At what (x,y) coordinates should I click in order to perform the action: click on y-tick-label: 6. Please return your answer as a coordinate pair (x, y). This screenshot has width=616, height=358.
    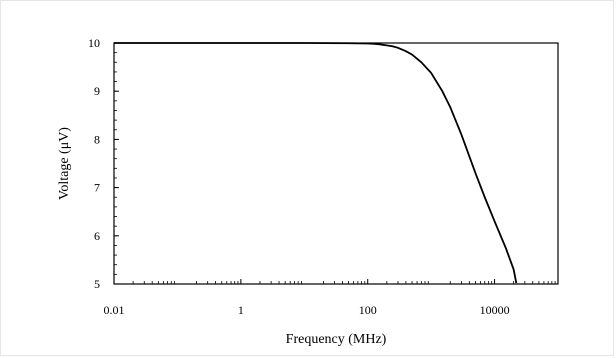
    Looking at the image, I should click on (97, 236).